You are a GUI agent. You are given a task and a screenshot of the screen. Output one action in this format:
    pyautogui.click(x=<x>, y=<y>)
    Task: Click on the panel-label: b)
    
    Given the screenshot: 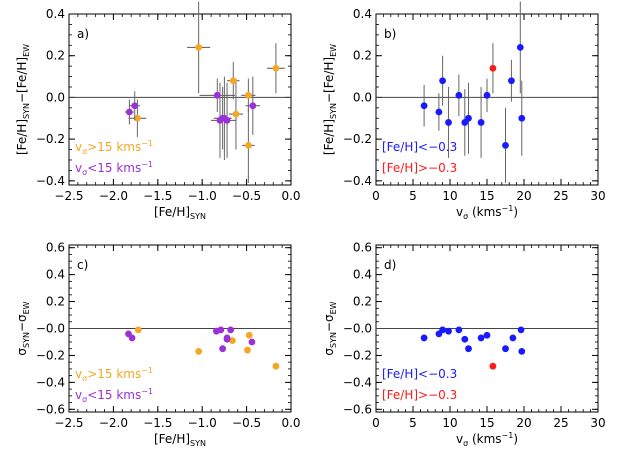 What is the action you would take?
    pyautogui.click(x=390, y=34)
    